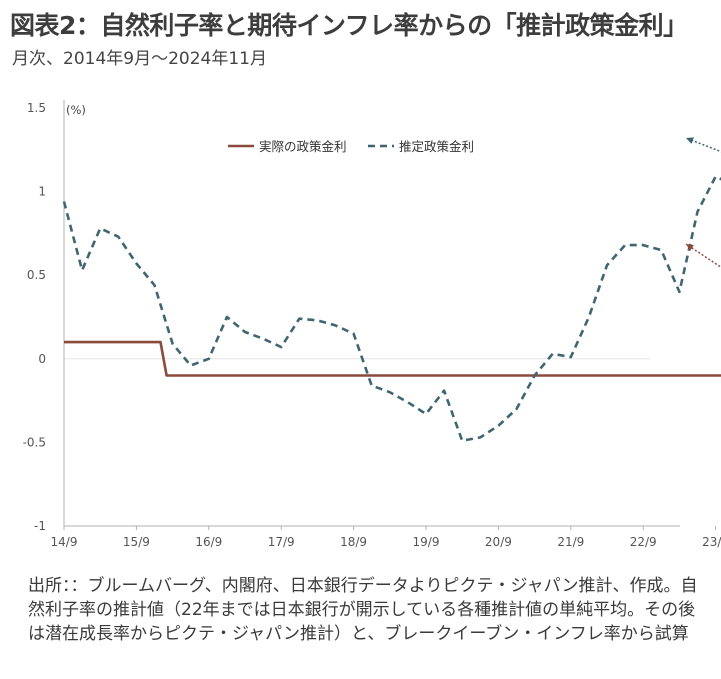 Image resolution: width=721 pixels, height=679 pixels. I want to click on legend-label-estimated: 推定政策金利, so click(436, 146).